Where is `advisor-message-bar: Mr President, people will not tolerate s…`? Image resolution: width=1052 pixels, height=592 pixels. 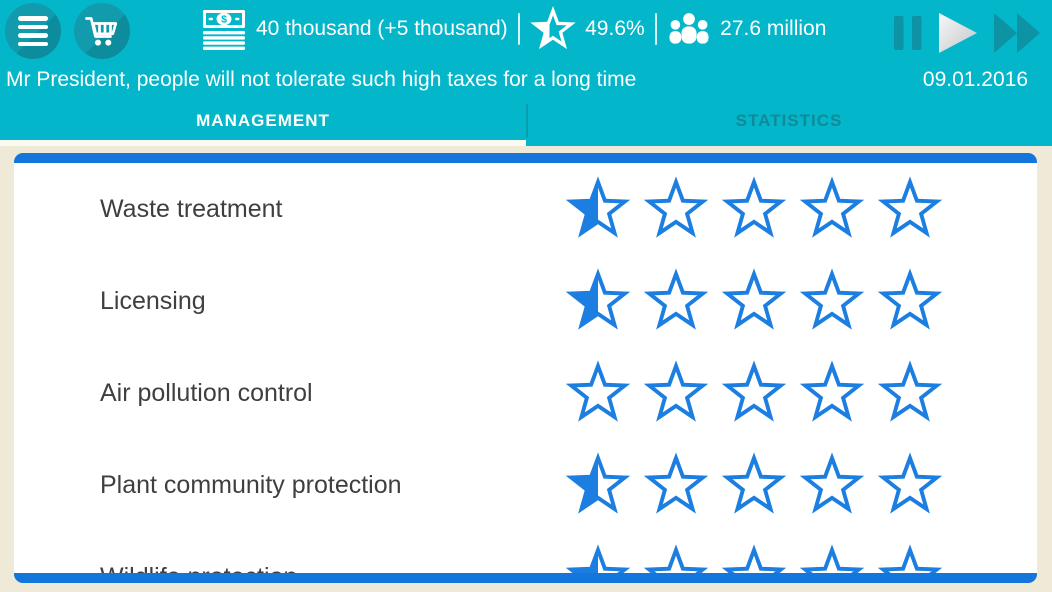
advisor-message-bar: Mr President, people will not tolerate s… is located at coordinates (526, 80).